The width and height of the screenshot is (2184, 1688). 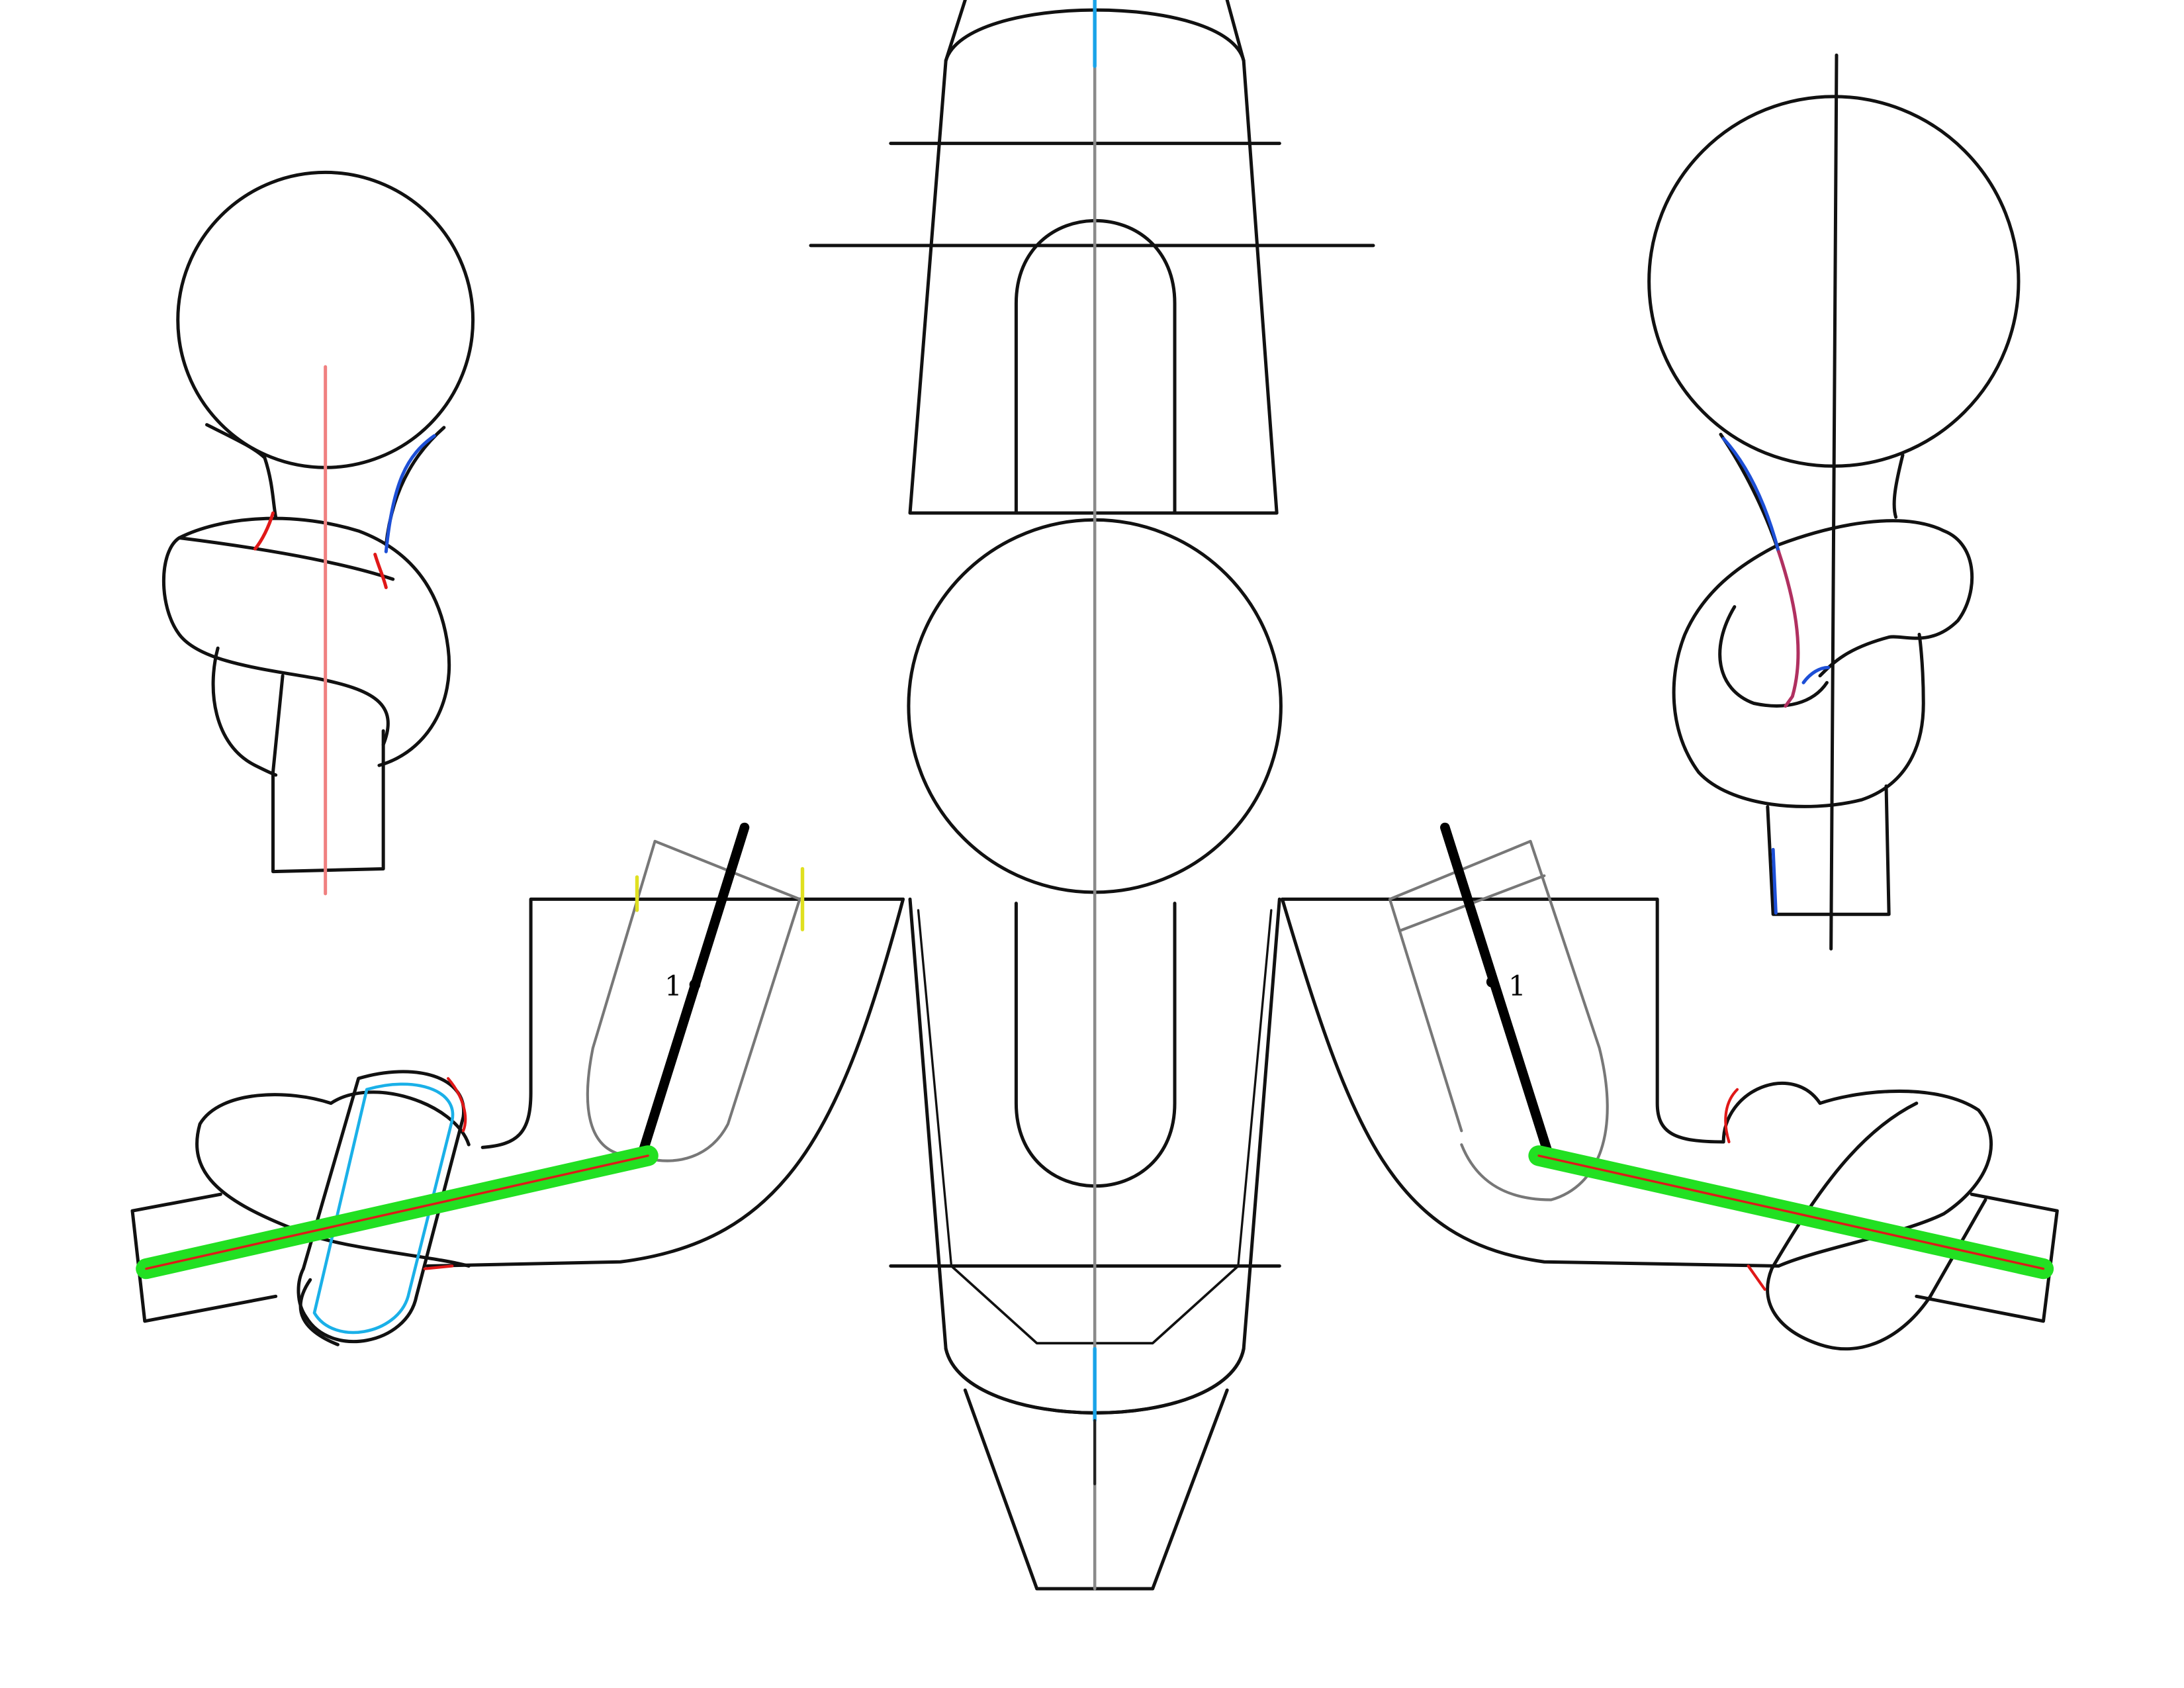 What do you see at coordinates (1823, 663) in the screenshot?
I see `top-right-wrap` at bounding box center [1823, 663].